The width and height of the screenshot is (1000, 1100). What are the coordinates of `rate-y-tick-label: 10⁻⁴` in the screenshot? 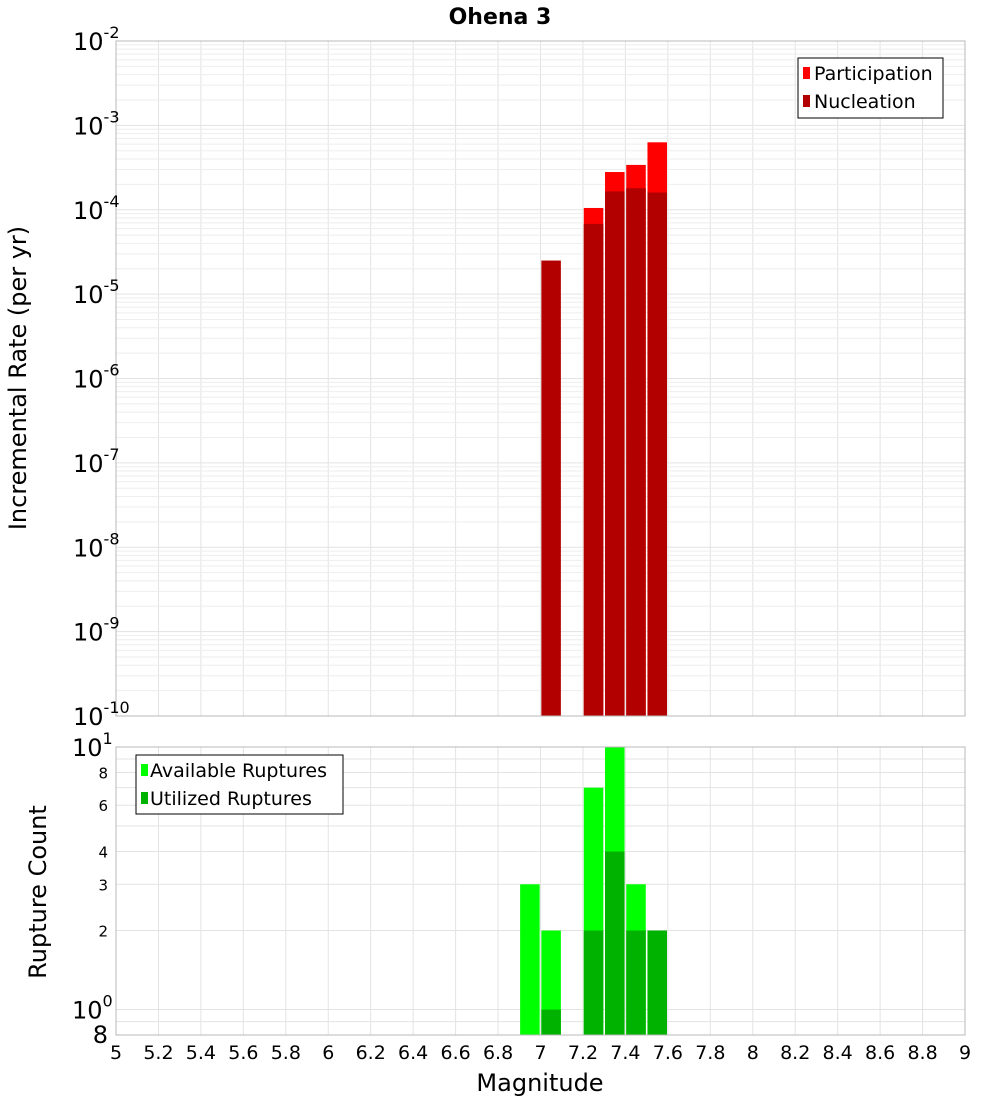 It's located at (96, 208).